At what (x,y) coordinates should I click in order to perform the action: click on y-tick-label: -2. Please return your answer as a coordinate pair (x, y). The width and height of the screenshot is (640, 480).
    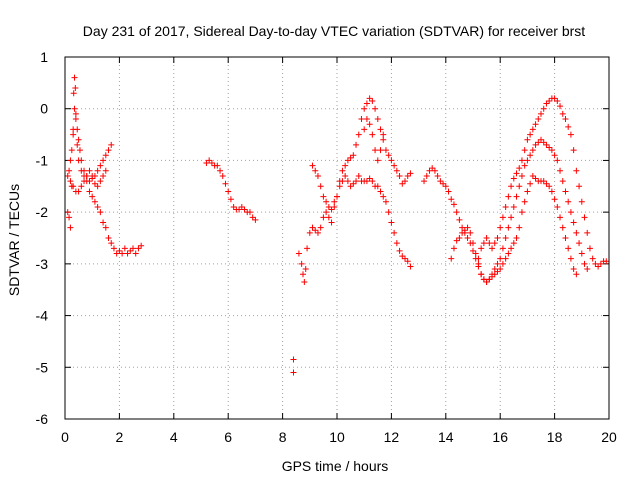
    Looking at the image, I should click on (42, 212).